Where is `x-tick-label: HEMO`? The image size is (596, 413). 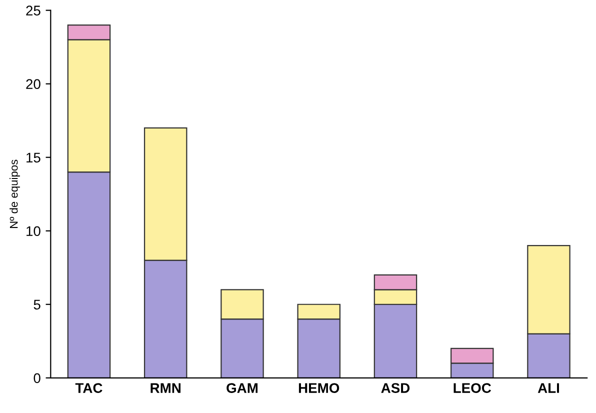 x-tick-label: HEMO is located at coordinates (319, 388).